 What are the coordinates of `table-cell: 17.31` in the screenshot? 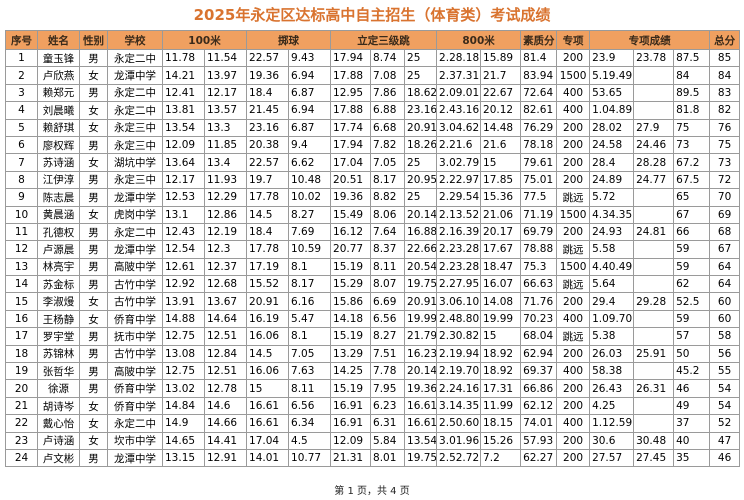 It's located at (501, 388).